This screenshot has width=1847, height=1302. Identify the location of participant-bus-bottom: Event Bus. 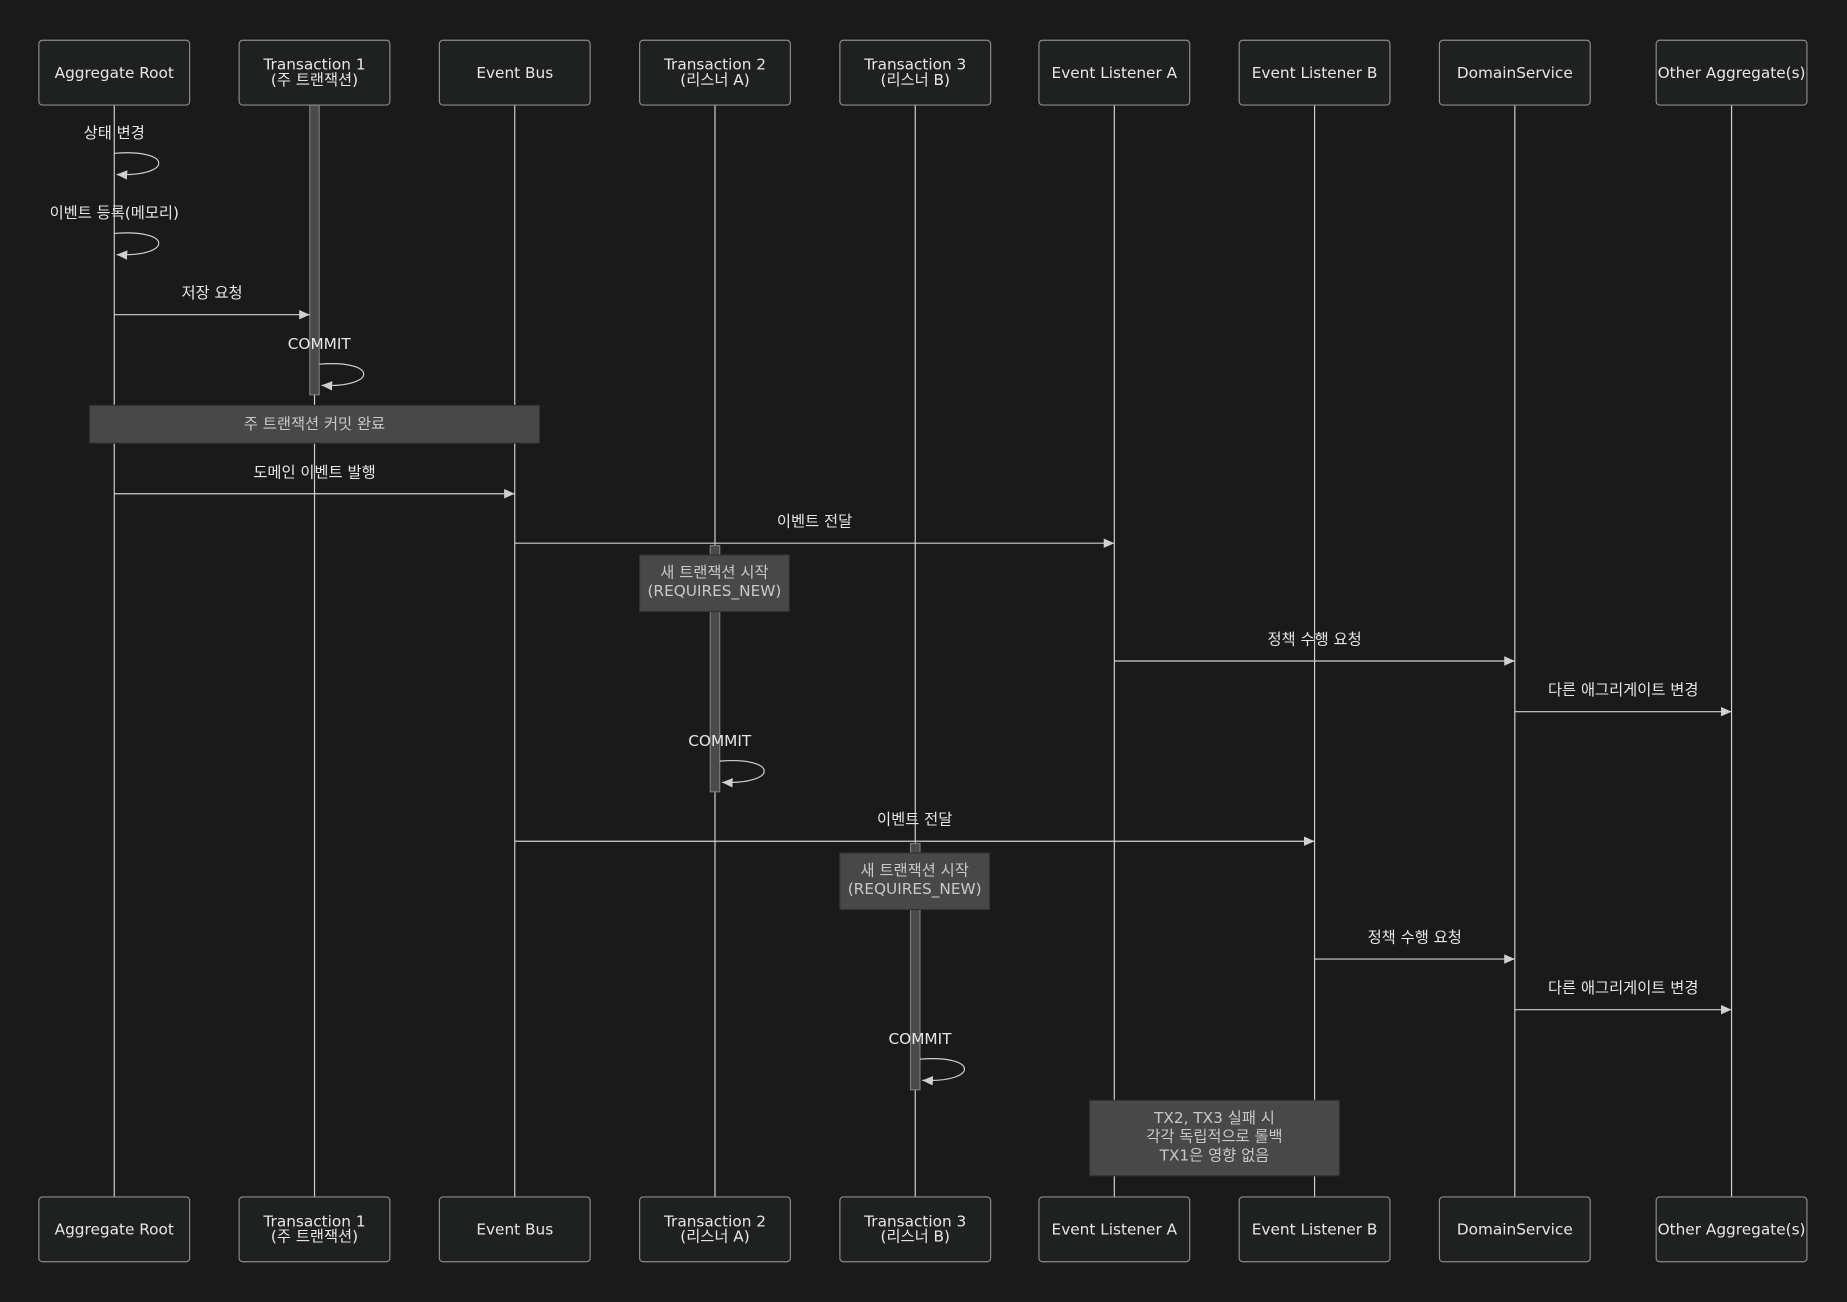
(514, 1229).